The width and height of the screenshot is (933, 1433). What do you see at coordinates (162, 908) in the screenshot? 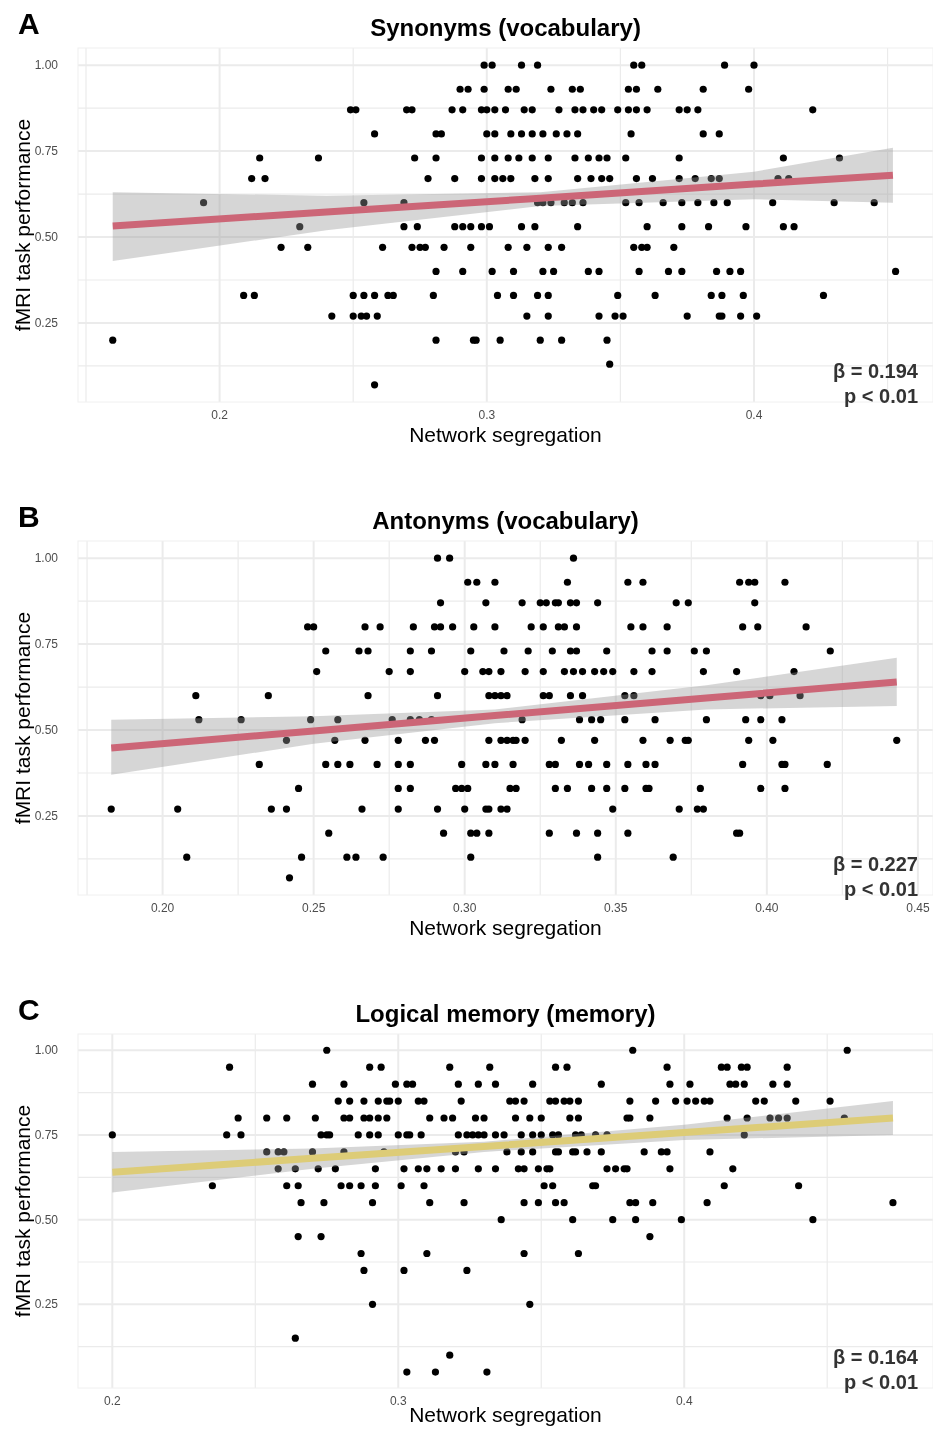
I see `x-tick-label: 0.20` at bounding box center [162, 908].